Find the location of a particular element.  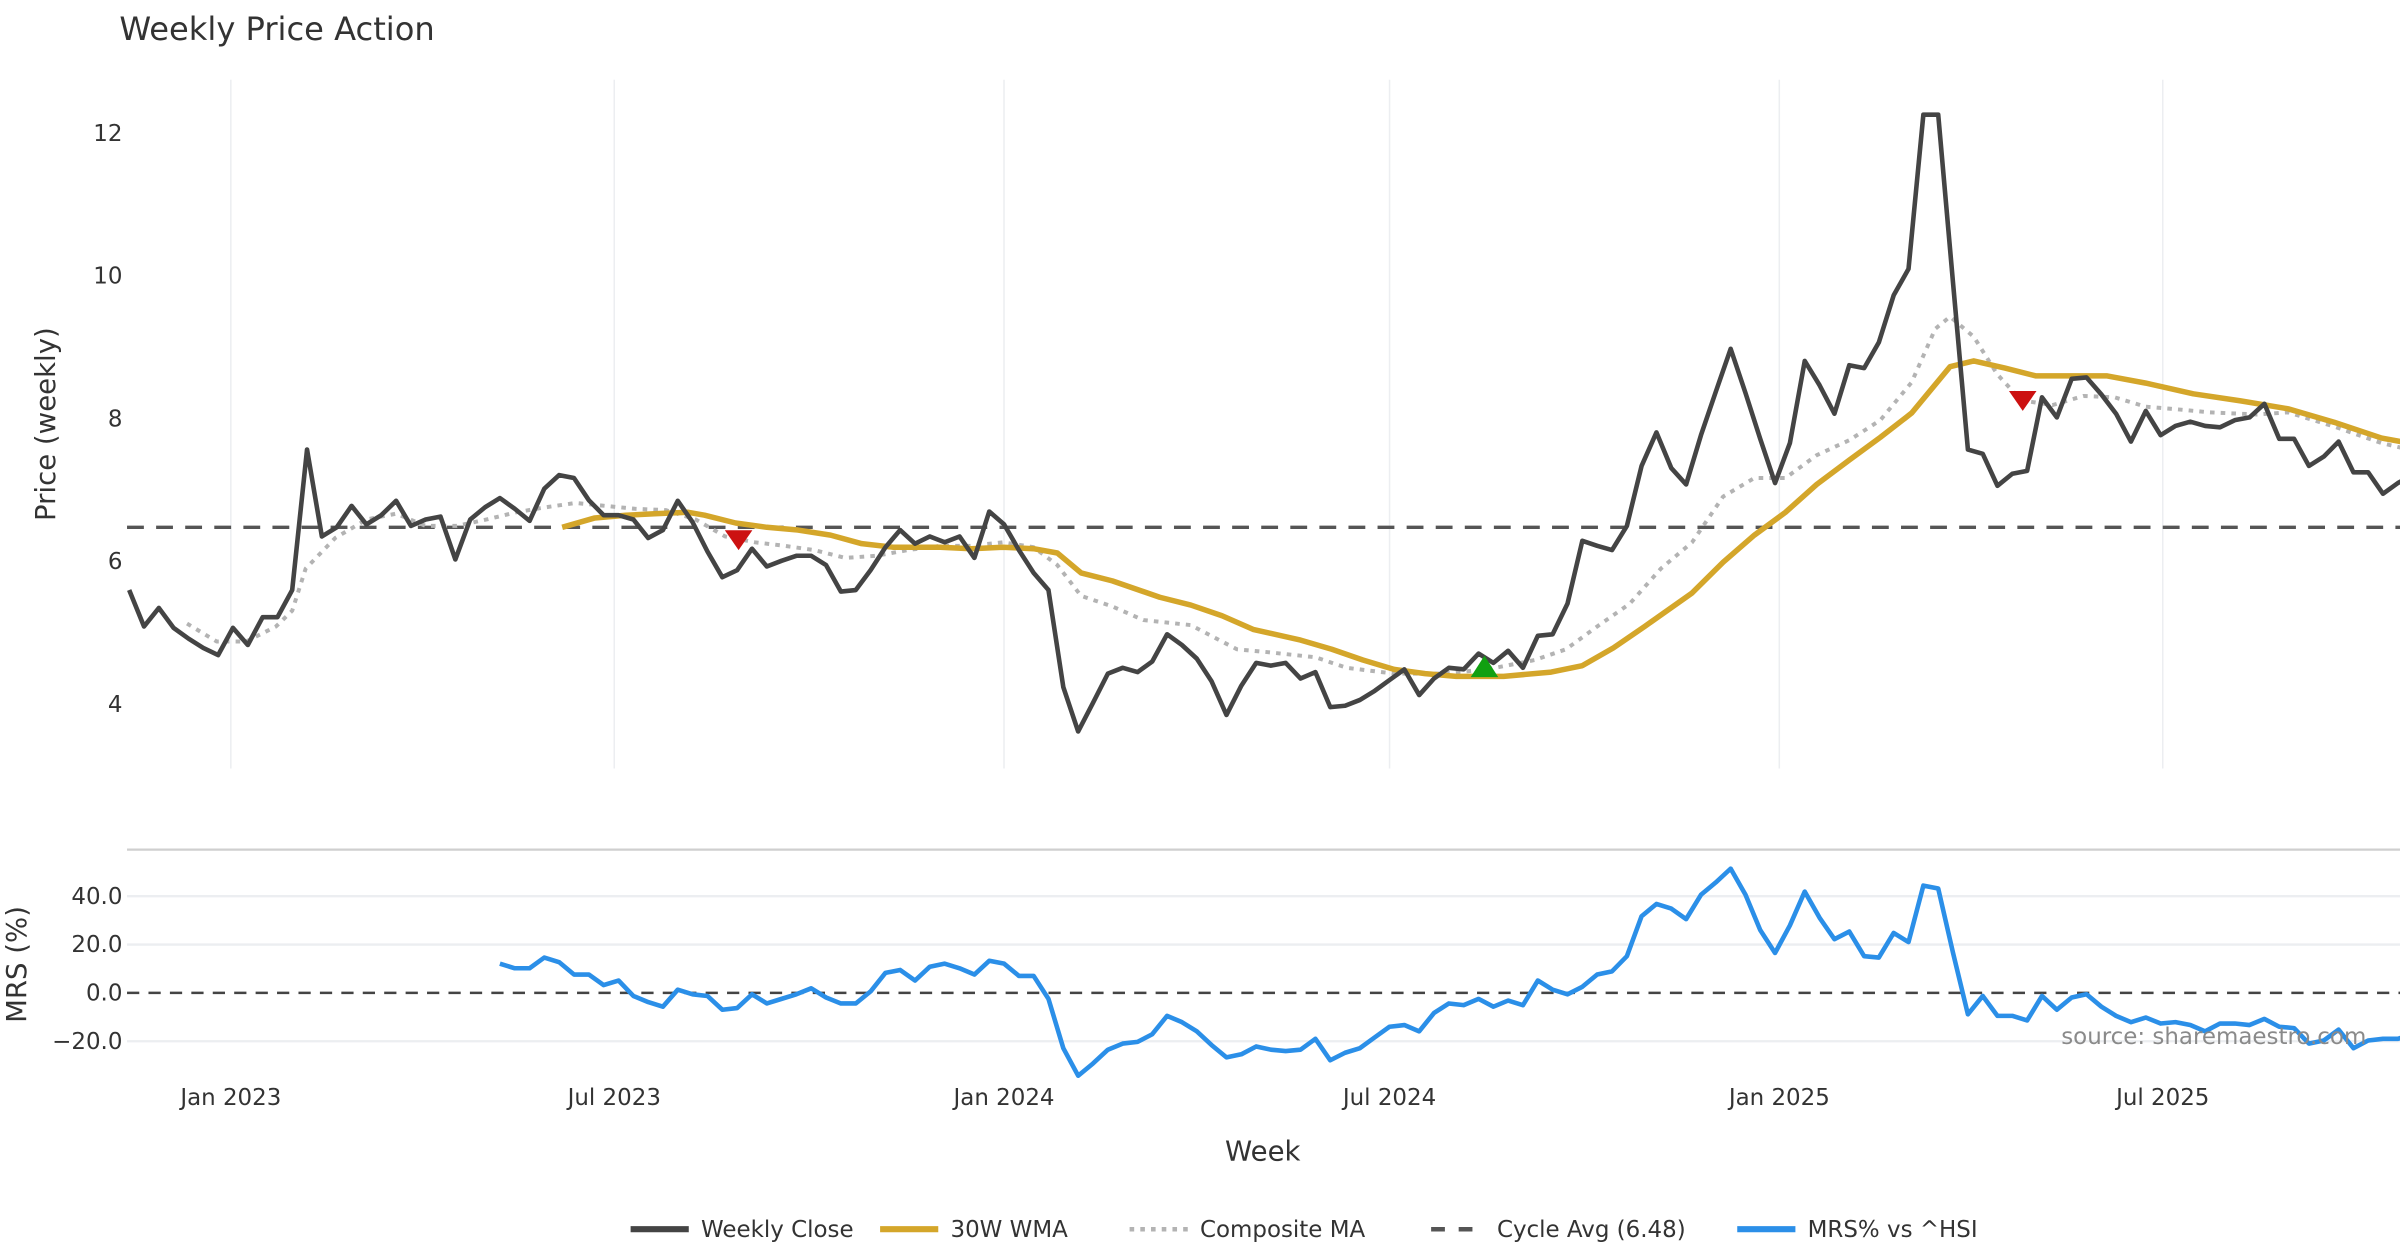

x-tick-label: Jul 2023 is located at coordinates (613, 1098).